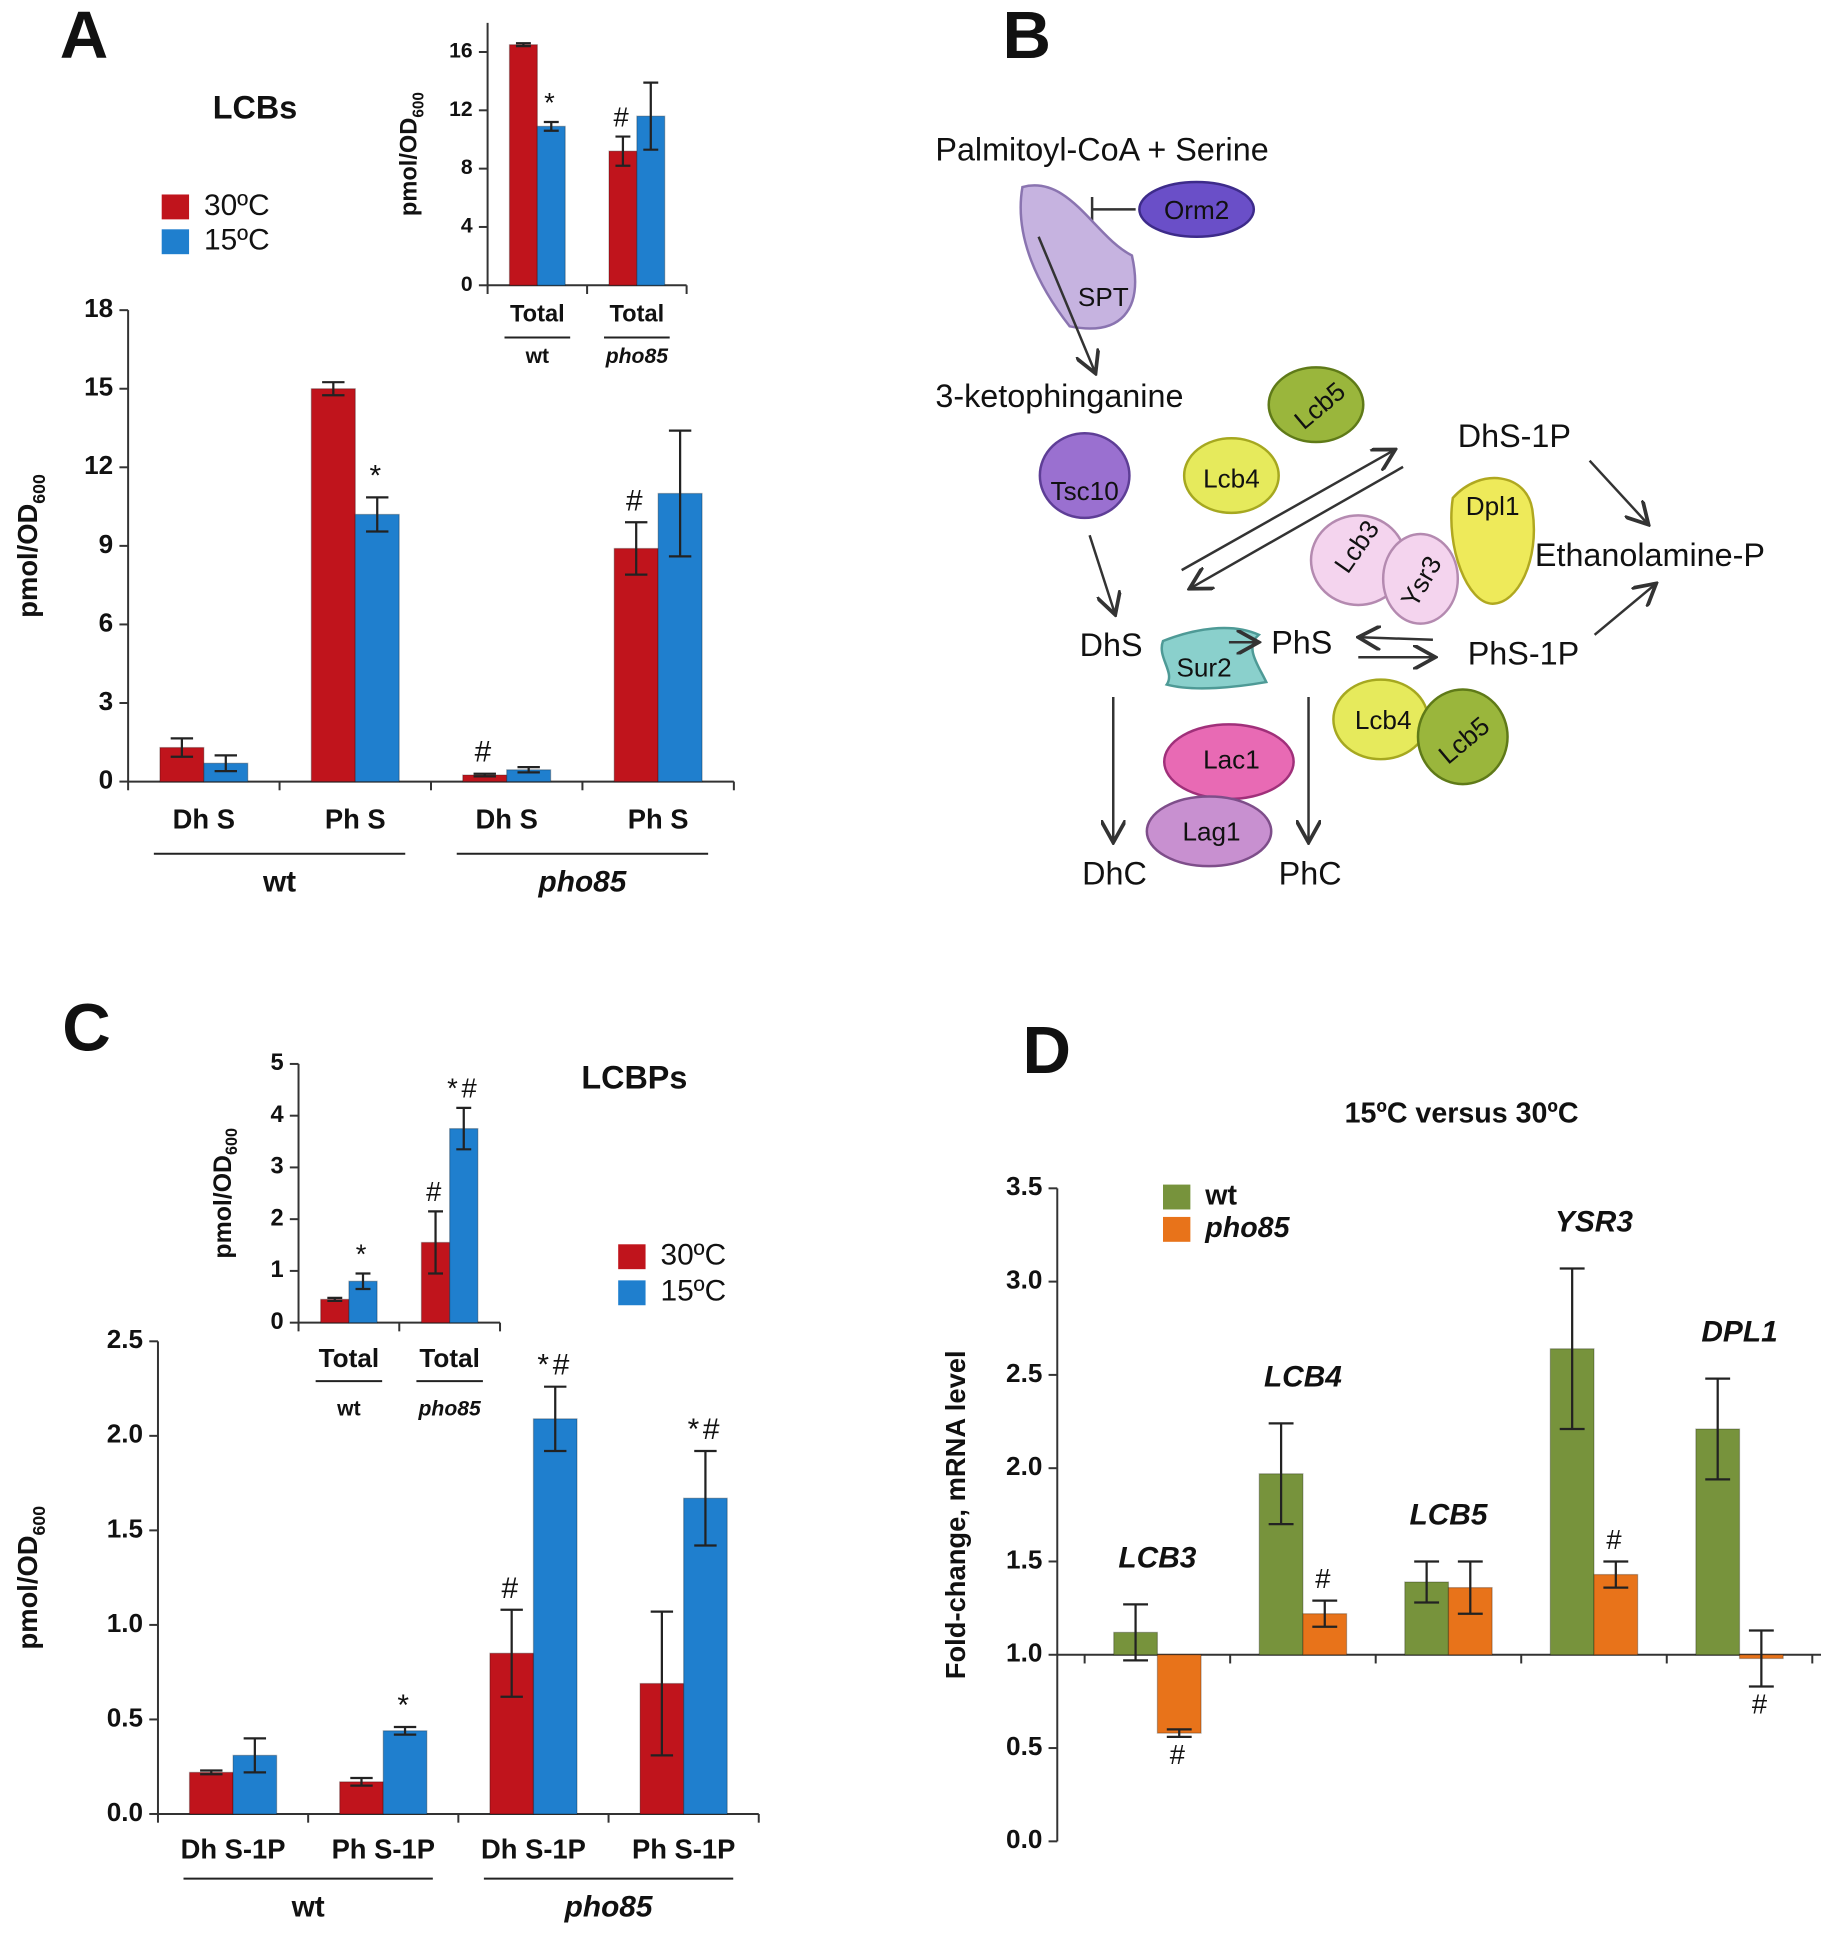 The image size is (1821, 1950). I want to click on y-tick-label: 2.0, so click(1024, 1466).